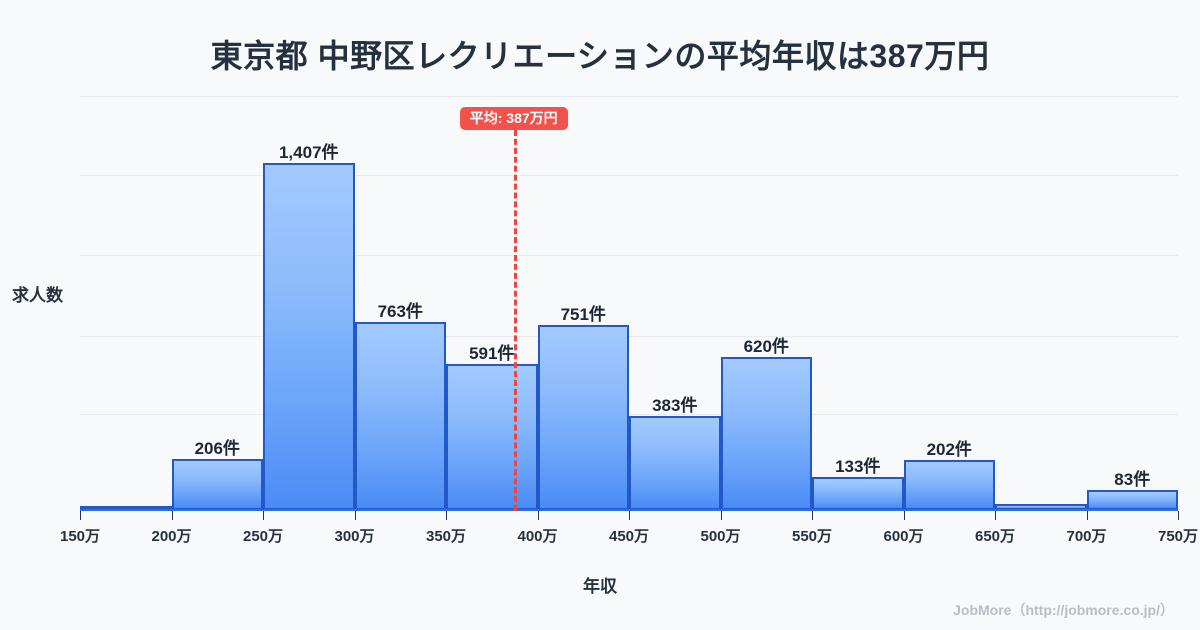 The width and height of the screenshot is (1200, 630). Describe the element at coordinates (629, 536) in the screenshot. I see `x-axis-tick-label: 450万` at that location.